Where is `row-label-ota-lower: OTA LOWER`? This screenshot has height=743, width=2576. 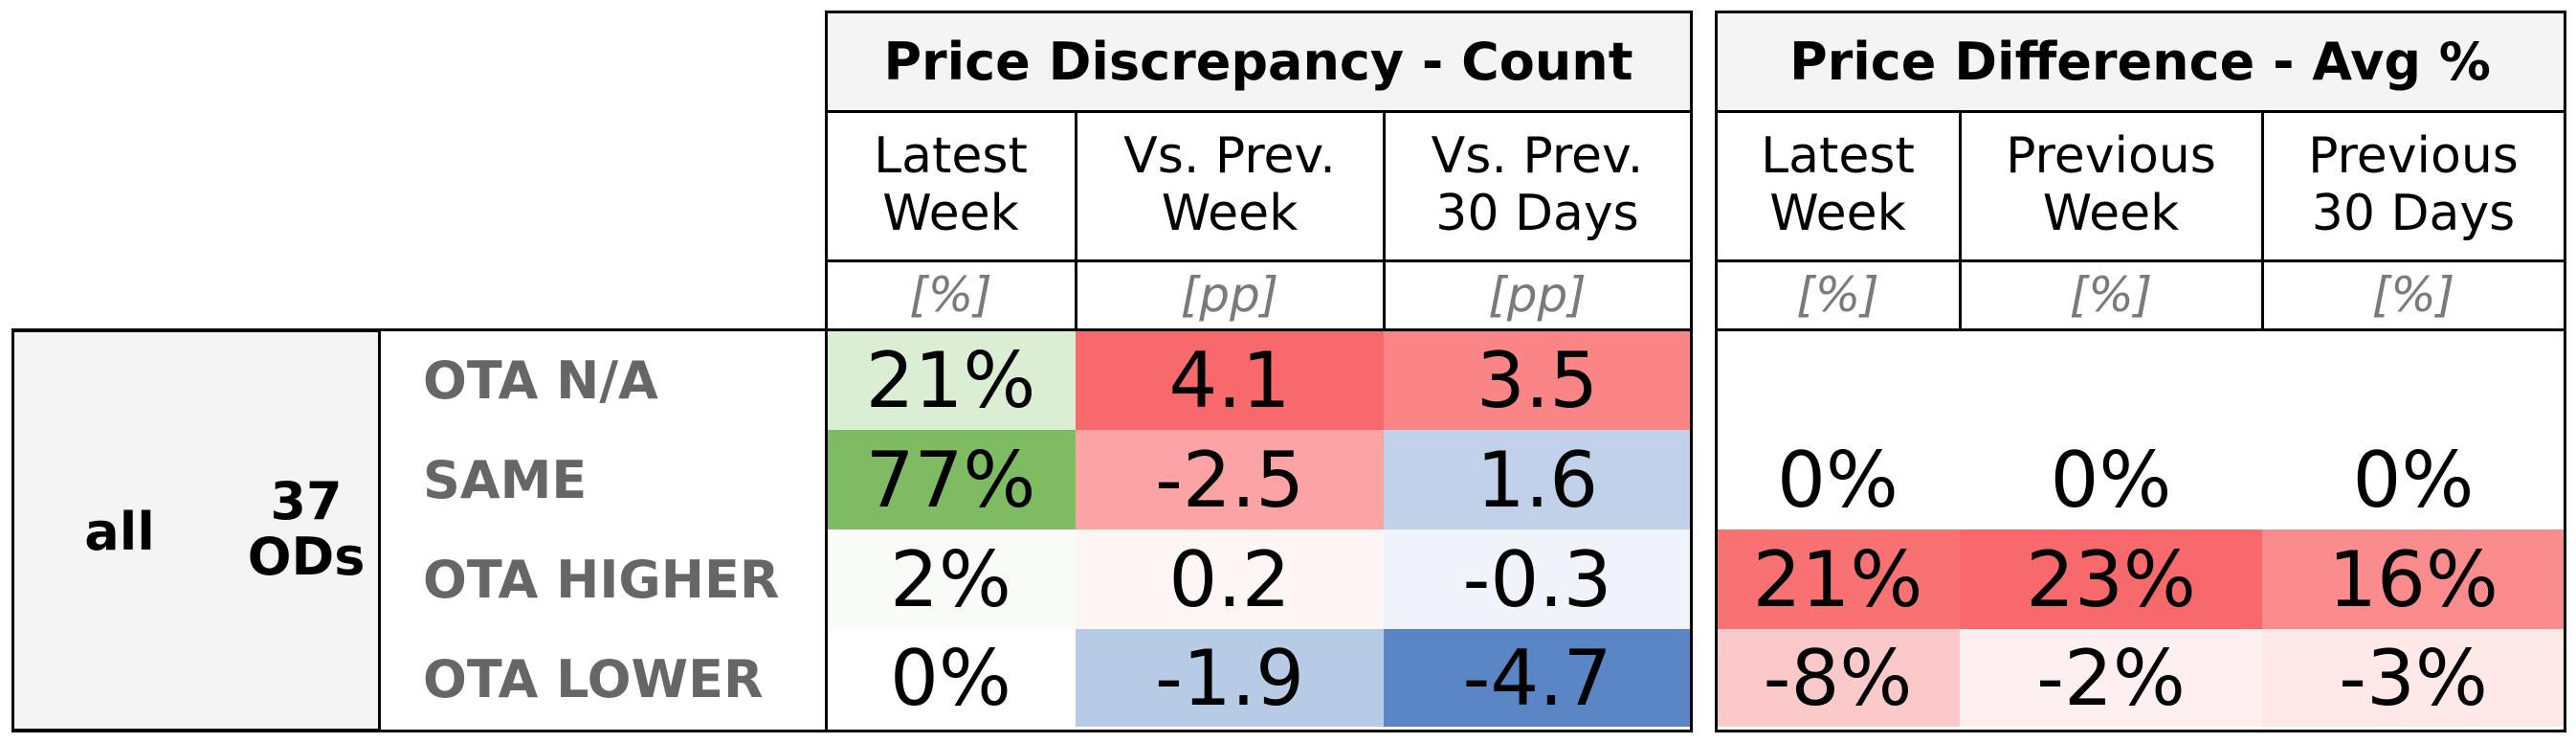 row-label-ota-lower: OTA LOWER is located at coordinates (593, 678).